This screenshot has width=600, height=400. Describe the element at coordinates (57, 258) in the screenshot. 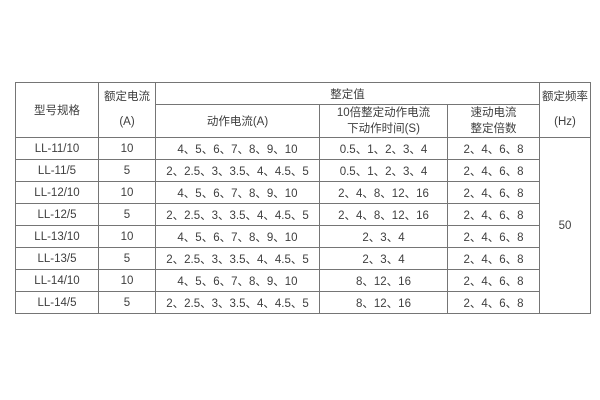

I see `model-cell: LL-13/5` at that location.